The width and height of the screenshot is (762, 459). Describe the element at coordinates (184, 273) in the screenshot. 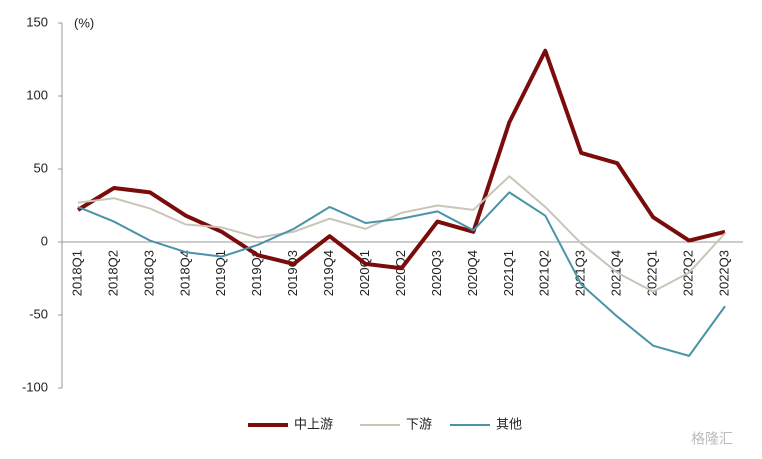

I see `x-tick-label: 2018Q4` at that location.